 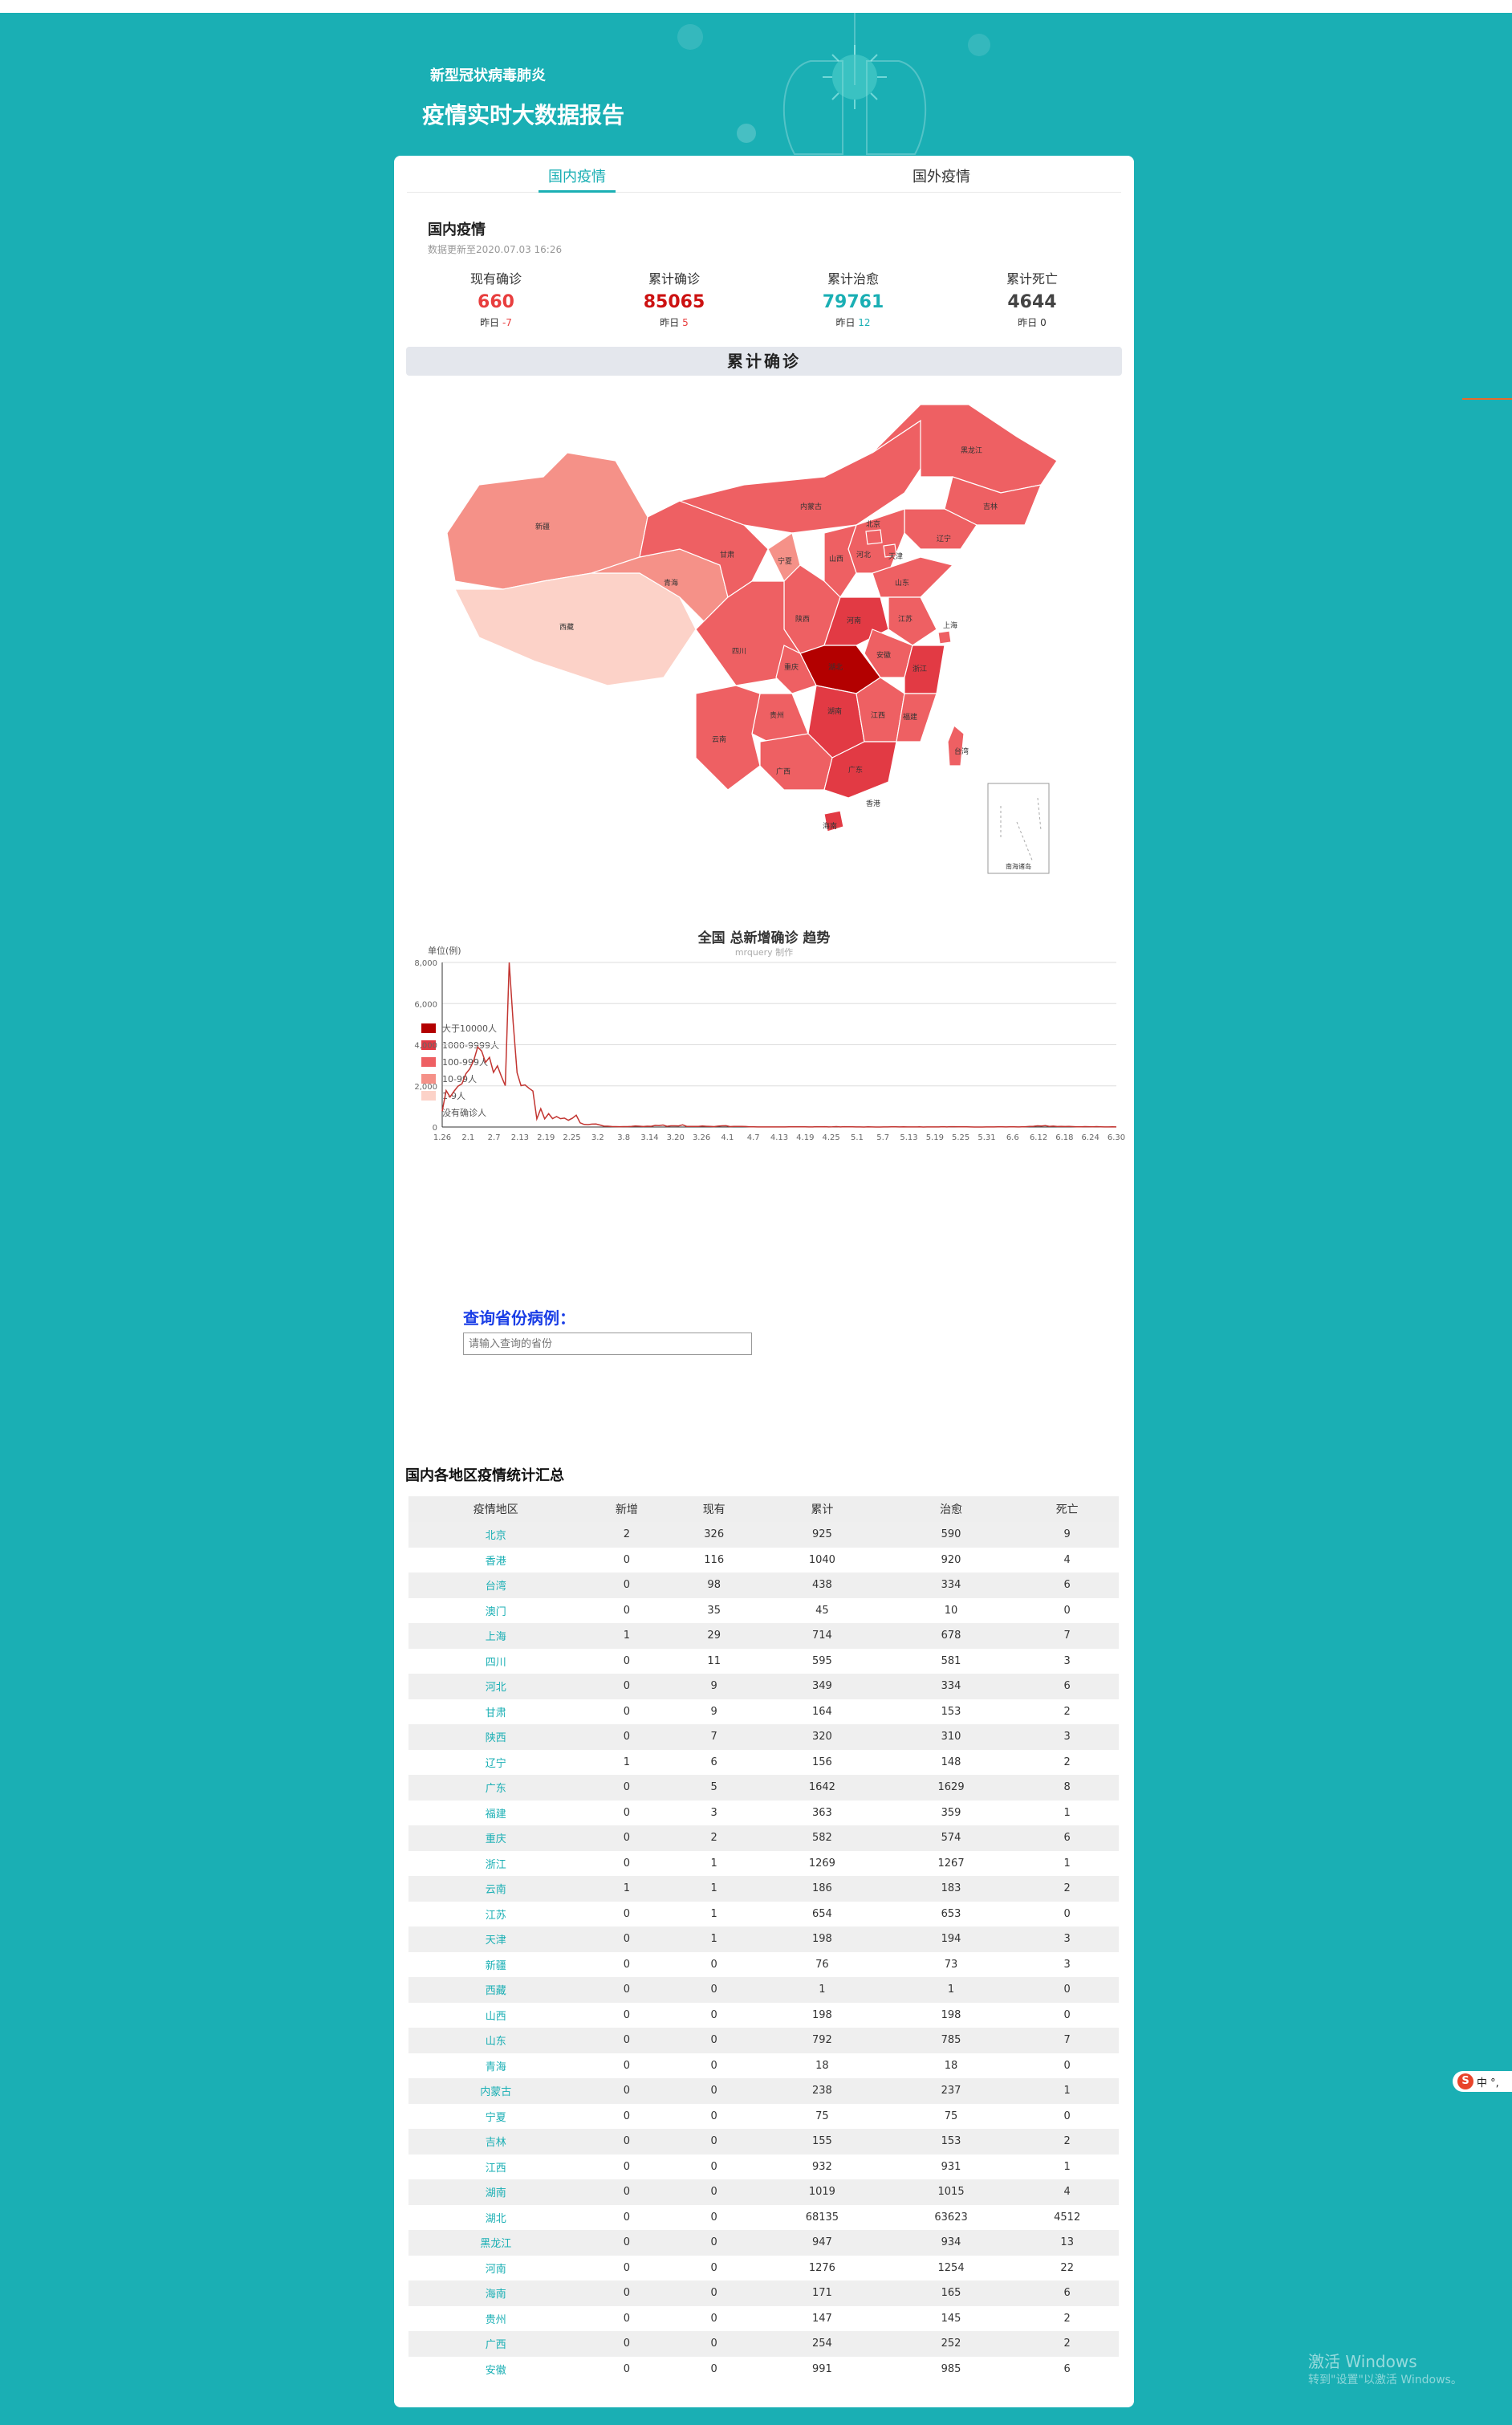 I want to click on table-row: 广西 0 0 254 252 2, so click(x=763, y=2344).